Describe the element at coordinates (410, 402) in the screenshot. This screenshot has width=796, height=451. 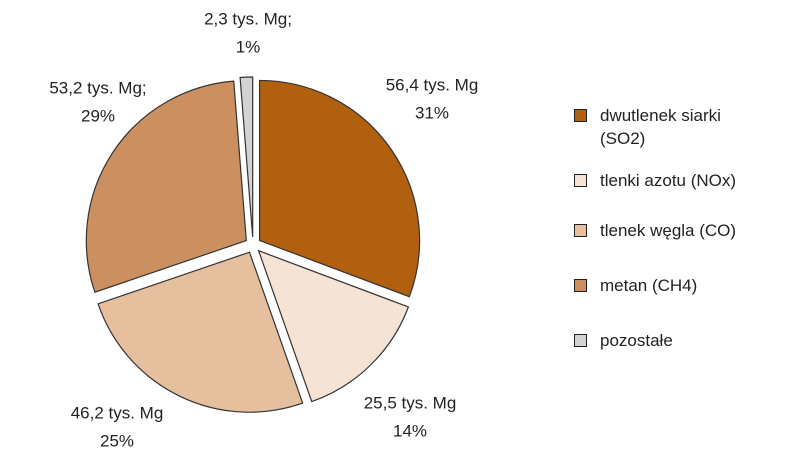
I see `slice-label: 25,5 tys. Mg` at that location.